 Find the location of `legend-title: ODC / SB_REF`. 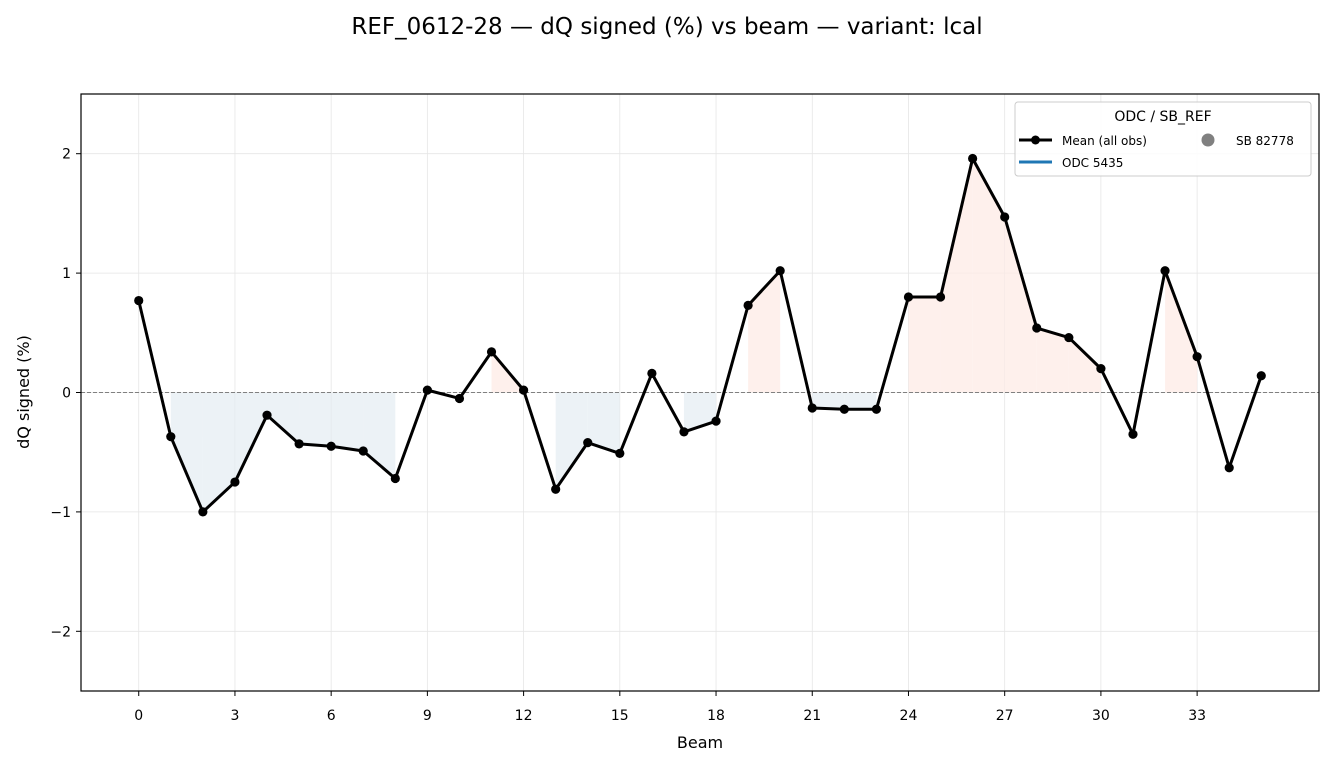

legend-title: ODC / SB_REF is located at coordinates (1162, 117).